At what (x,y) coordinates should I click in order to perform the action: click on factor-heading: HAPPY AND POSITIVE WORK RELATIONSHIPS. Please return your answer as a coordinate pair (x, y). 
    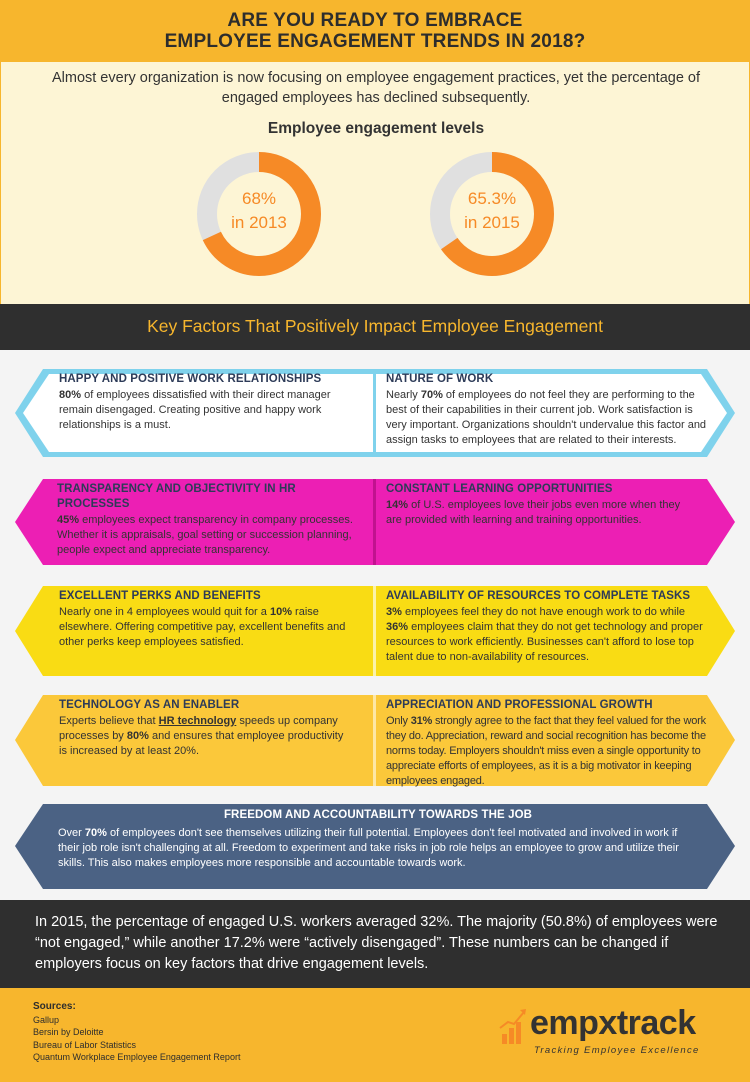
    Looking at the image, I should click on (190, 379).